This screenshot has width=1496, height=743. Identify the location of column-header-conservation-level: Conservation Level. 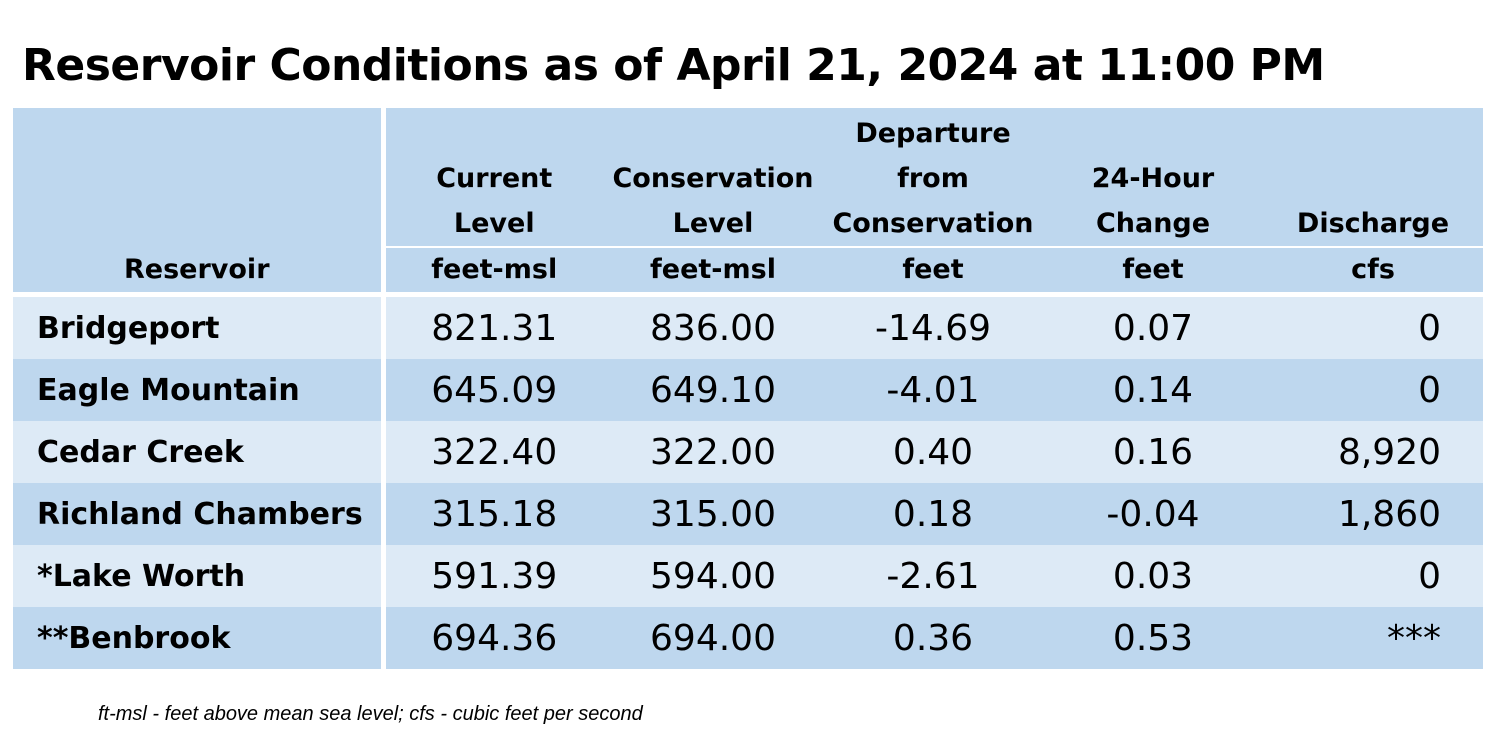
(713, 177).